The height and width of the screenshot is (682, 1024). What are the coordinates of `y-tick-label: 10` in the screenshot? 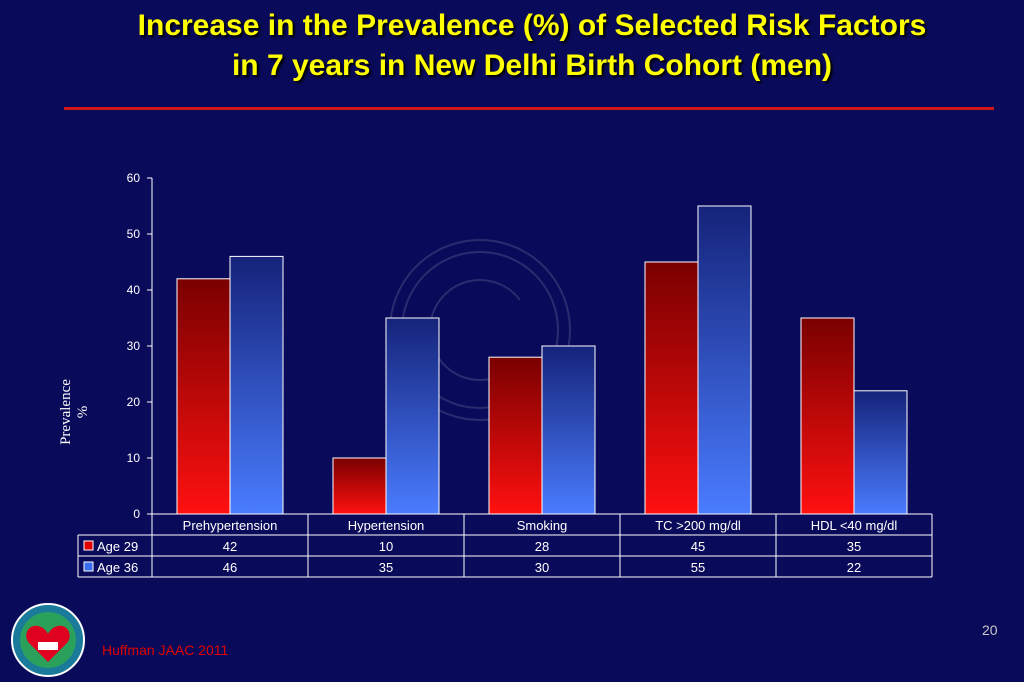 It's located at (134, 458).